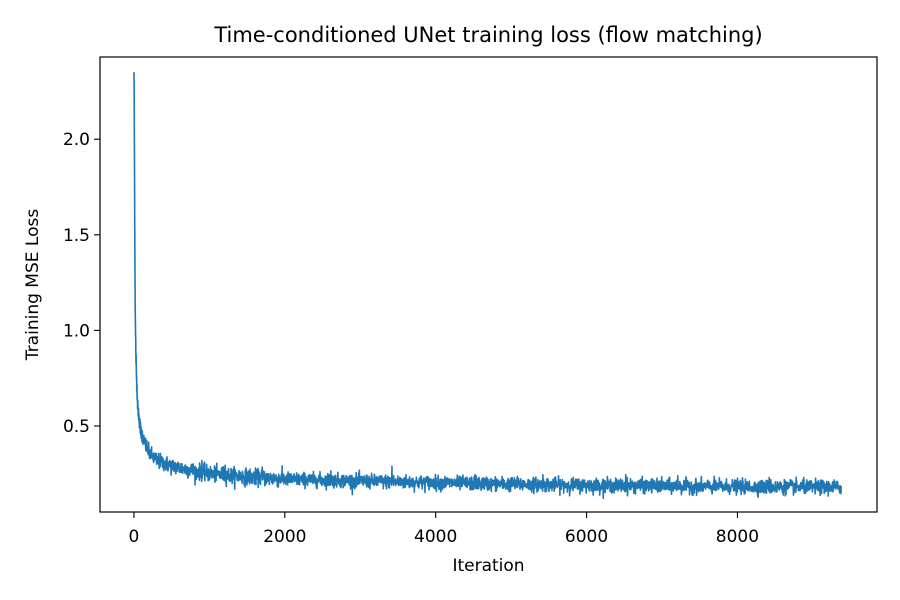 Image resolution: width=900 pixels, height=600 pixels. What do you see at coordinates (81, 283) in the screenshot?
I see `y-axis-ticks: 0.5 1.0 1.5 2.0` at bounding box center [81, 283].